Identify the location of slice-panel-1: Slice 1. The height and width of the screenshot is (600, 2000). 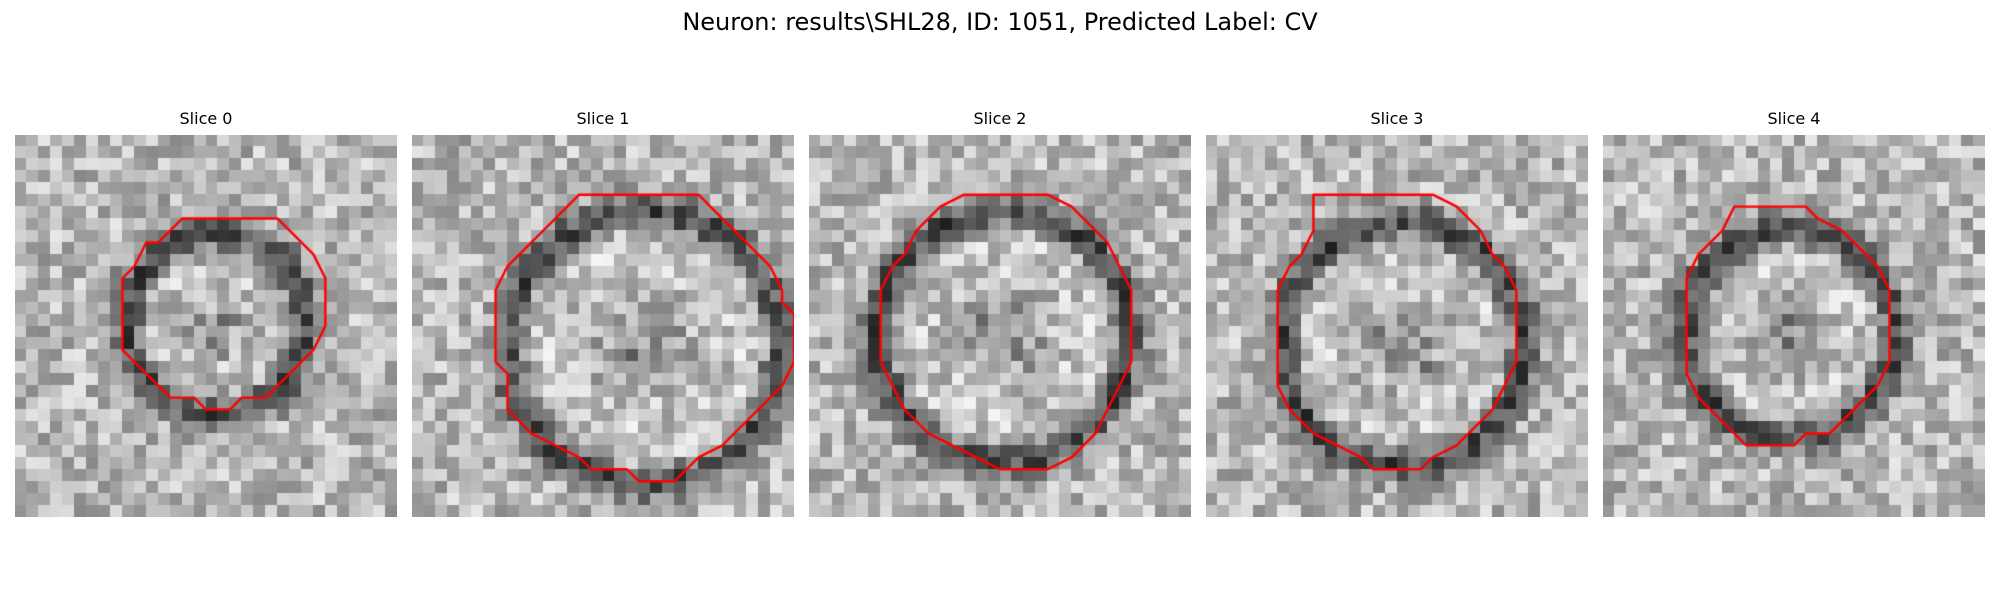
(603, 313).